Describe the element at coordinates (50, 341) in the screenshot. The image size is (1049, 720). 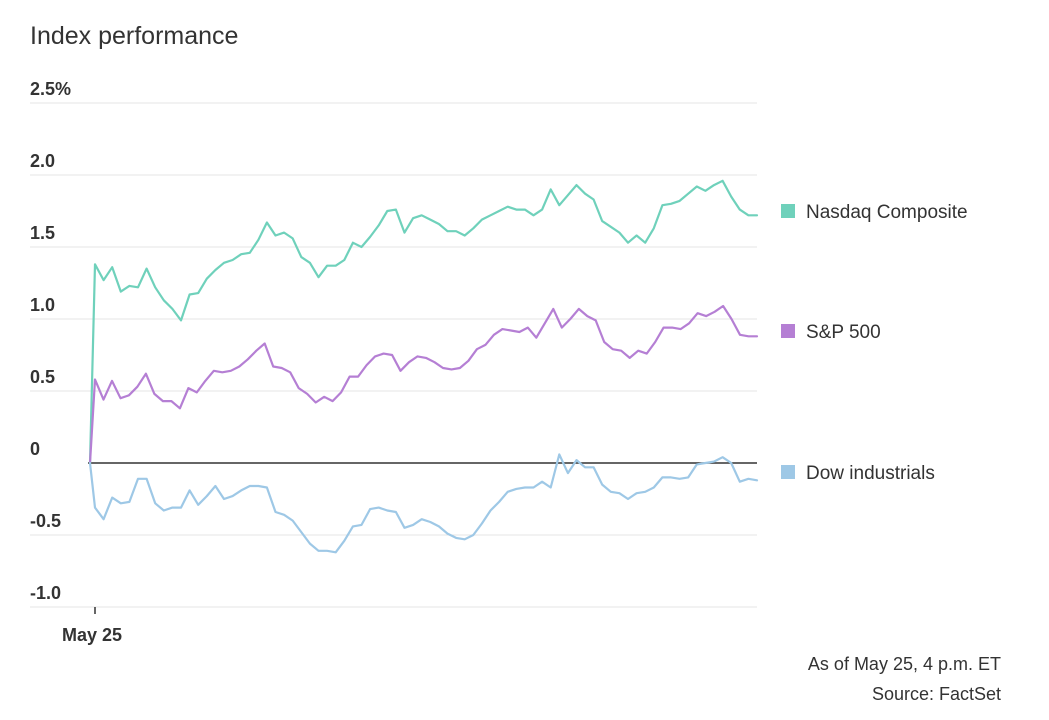
I see `y-axis-tick-labels: 2.5% 2.0 1.5 1.0 0.5 0 -0.5 -1.0` at that location.